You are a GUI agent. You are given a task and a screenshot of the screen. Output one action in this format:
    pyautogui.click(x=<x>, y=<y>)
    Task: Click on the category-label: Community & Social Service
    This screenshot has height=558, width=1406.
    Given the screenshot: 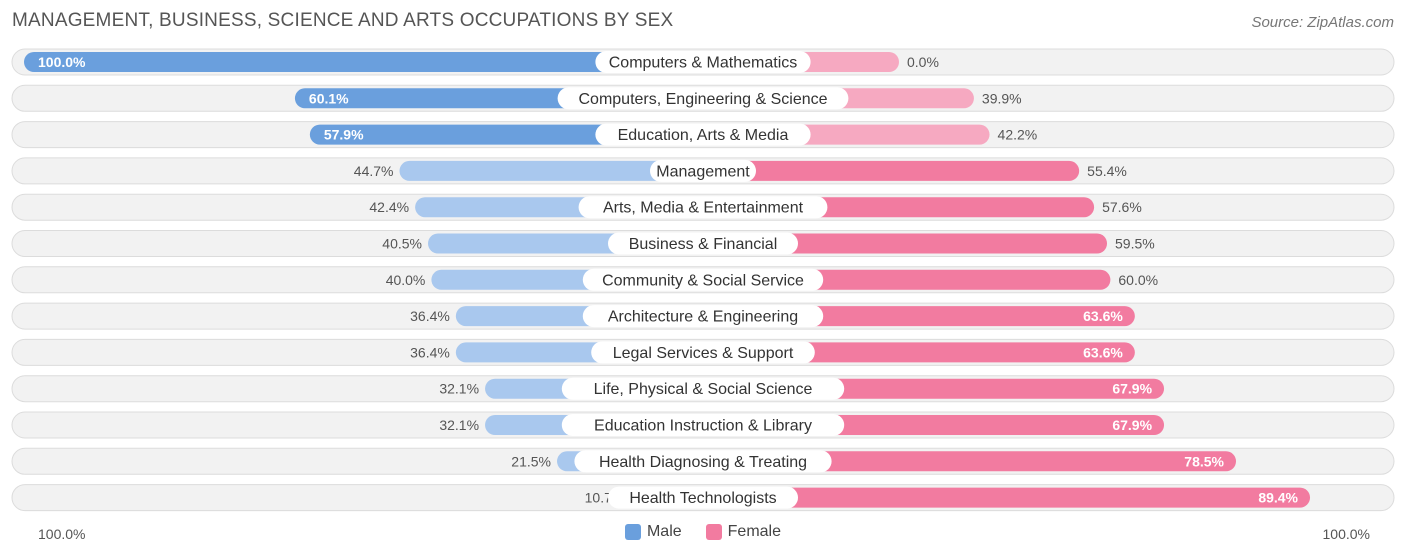 What is the action you would take?
    pyautogui.click(x=703, y=280)
    